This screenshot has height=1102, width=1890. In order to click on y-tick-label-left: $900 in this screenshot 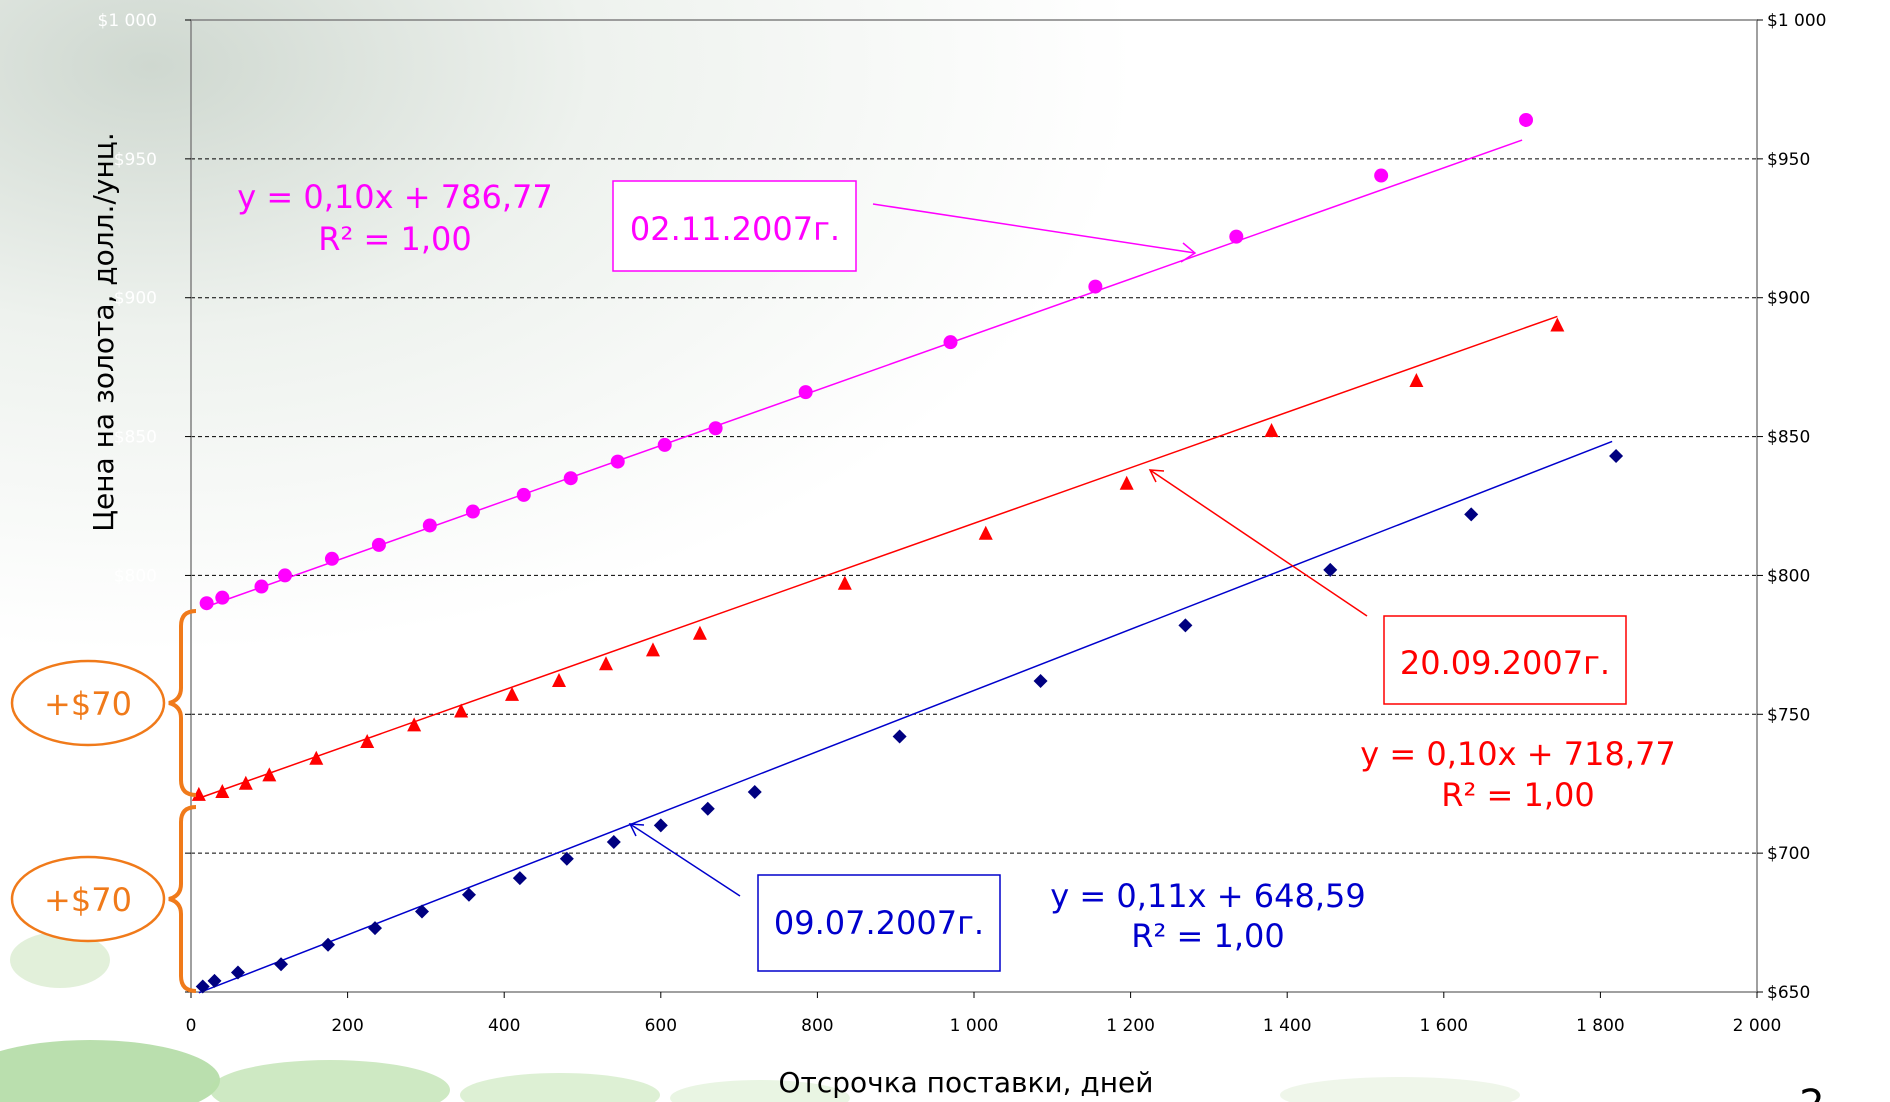, I will do `click(135, 299)`.